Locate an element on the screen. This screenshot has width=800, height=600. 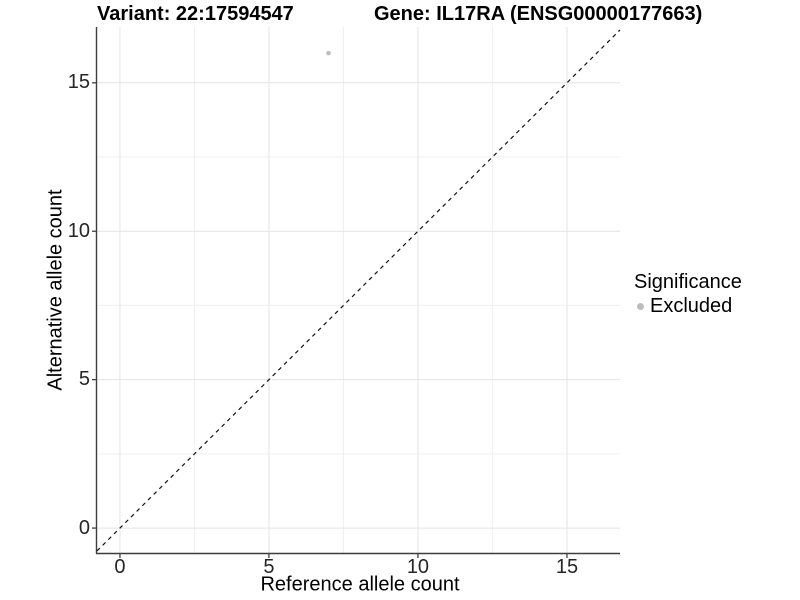
y-axis-title: Alternative allele count is located at coordinates (55, 290).